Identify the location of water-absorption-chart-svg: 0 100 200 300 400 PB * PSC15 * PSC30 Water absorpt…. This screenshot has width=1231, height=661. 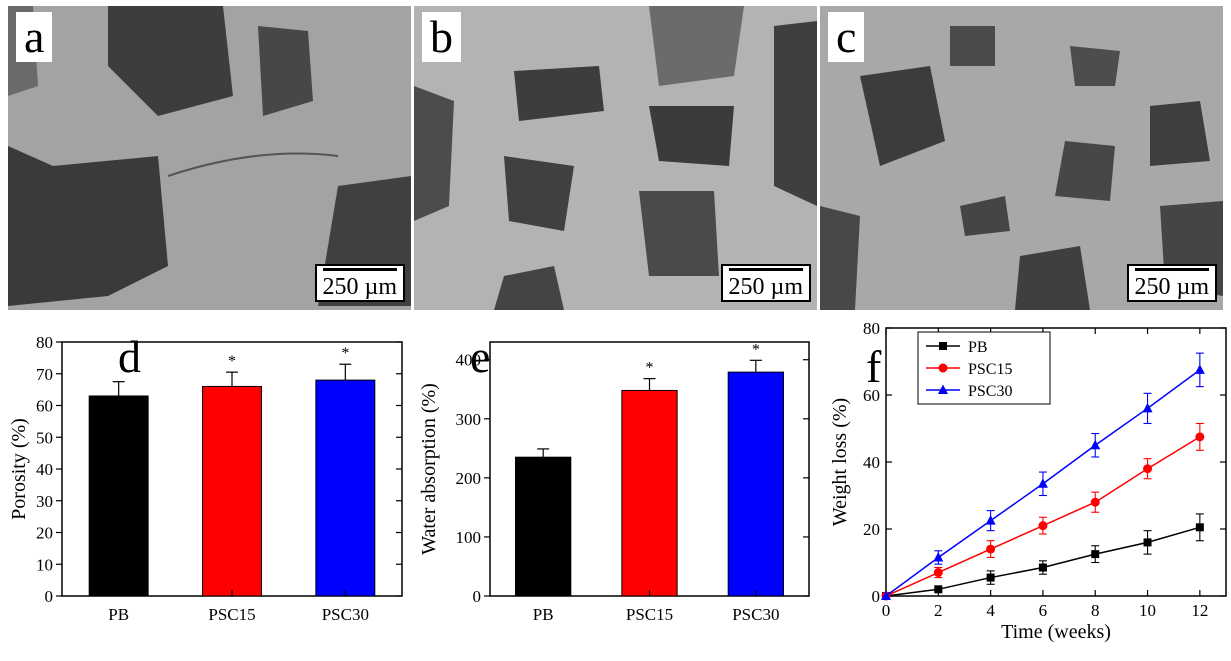
(614, 477).